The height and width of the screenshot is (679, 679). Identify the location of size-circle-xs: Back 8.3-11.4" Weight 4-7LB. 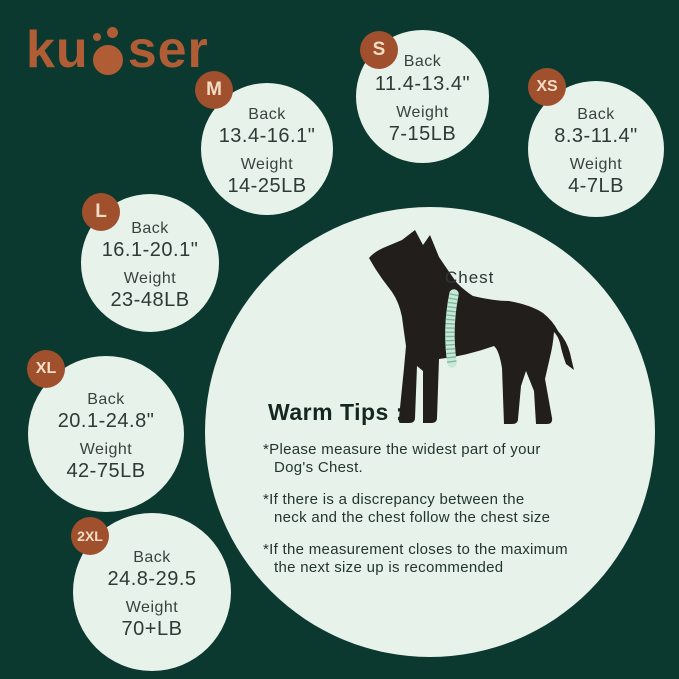
(596, 149).